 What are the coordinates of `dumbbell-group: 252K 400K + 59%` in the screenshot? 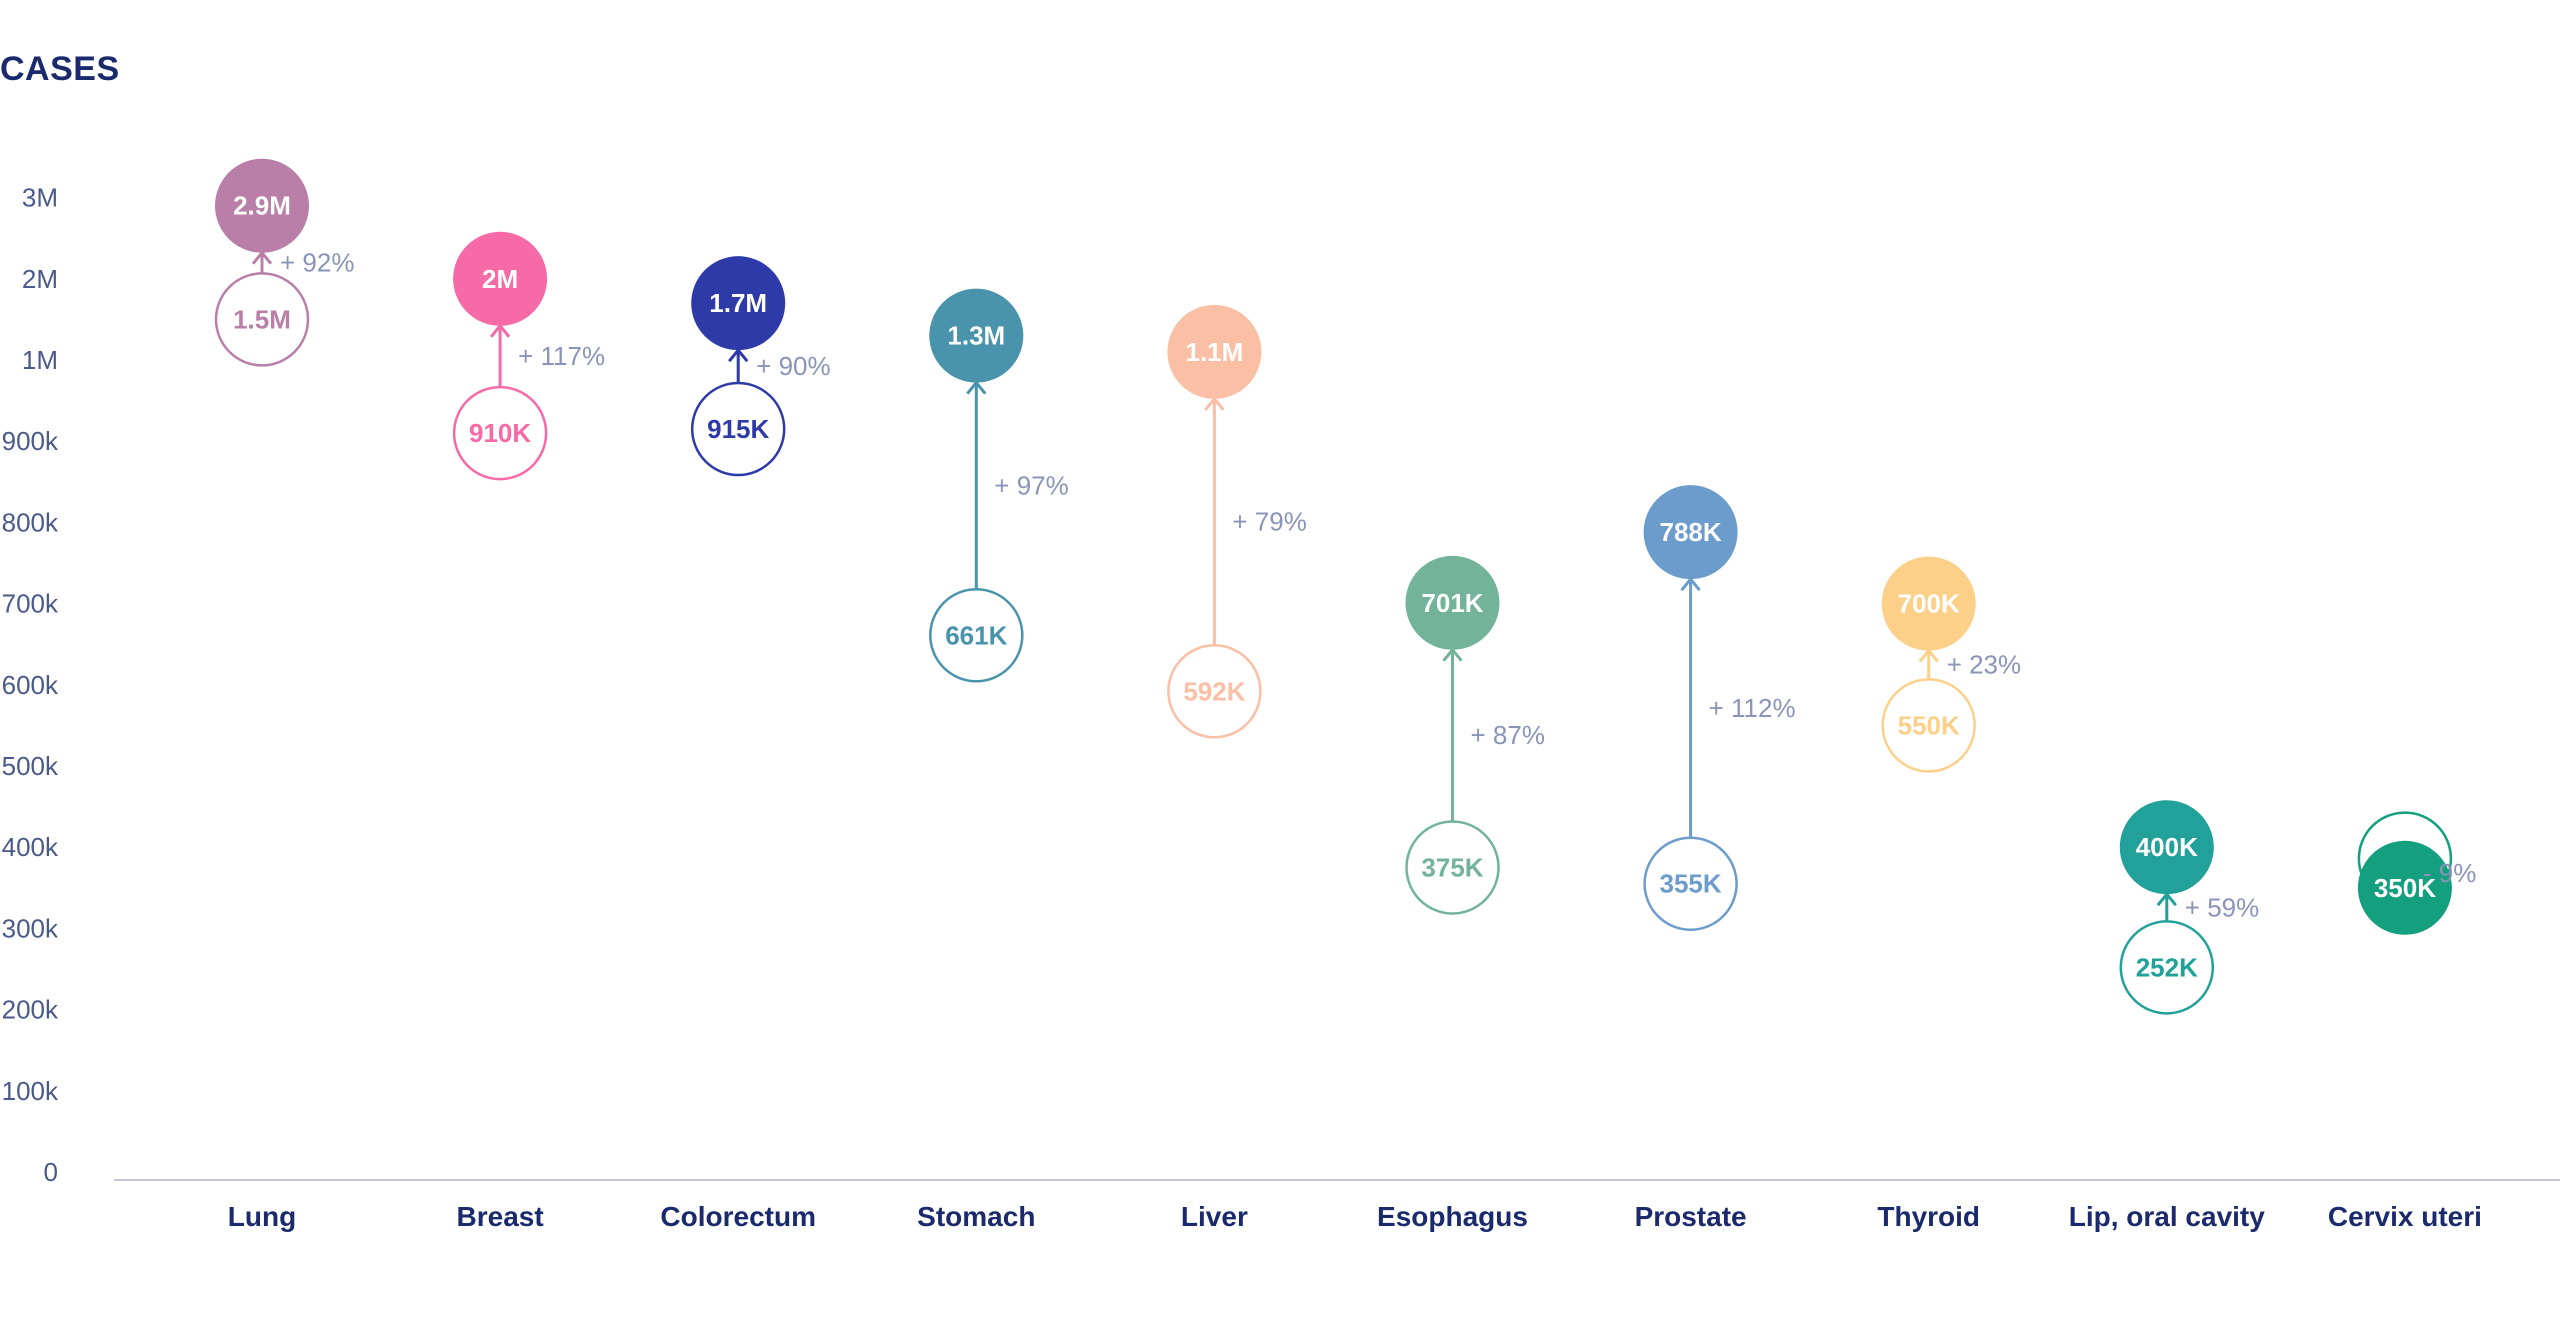 It's located at (2189, 907).